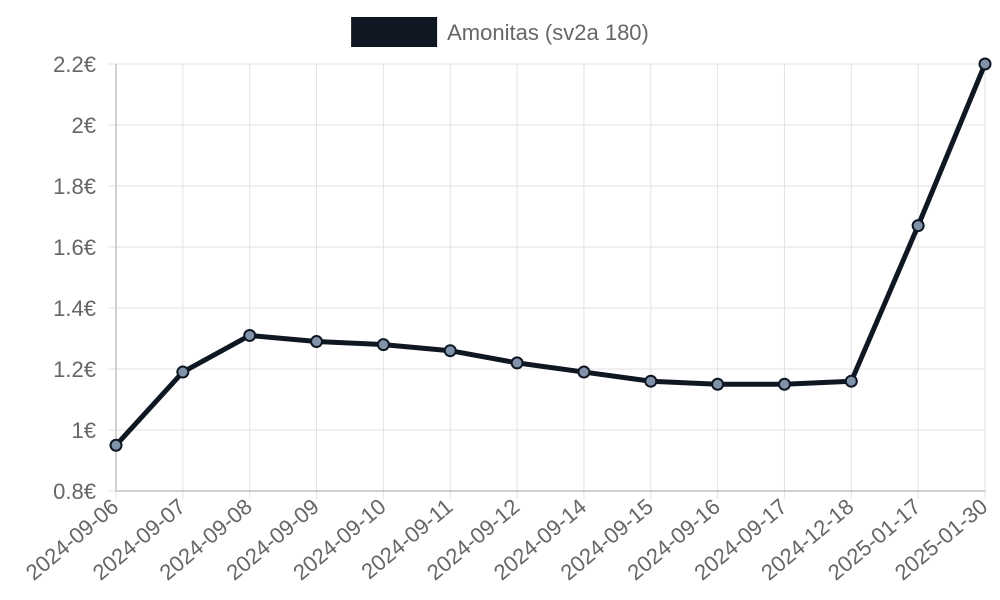  What do you see at coordinates (74, 278) in the screenshot?
I see `y-axis-tick-labels: 0.8€ 1€ 1.2€ 1.4€ 1.6€ 1.8€ 2€ 2.2€` at bounding box center [74, 278].